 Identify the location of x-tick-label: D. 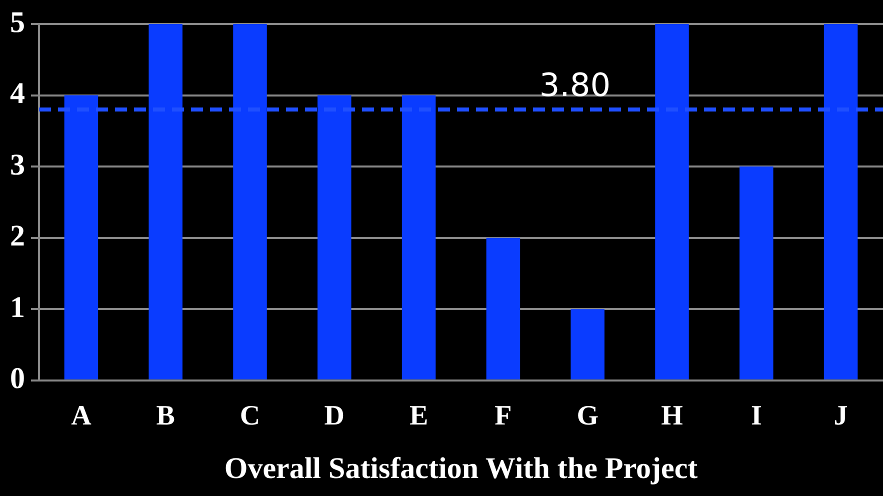
(334, 416).